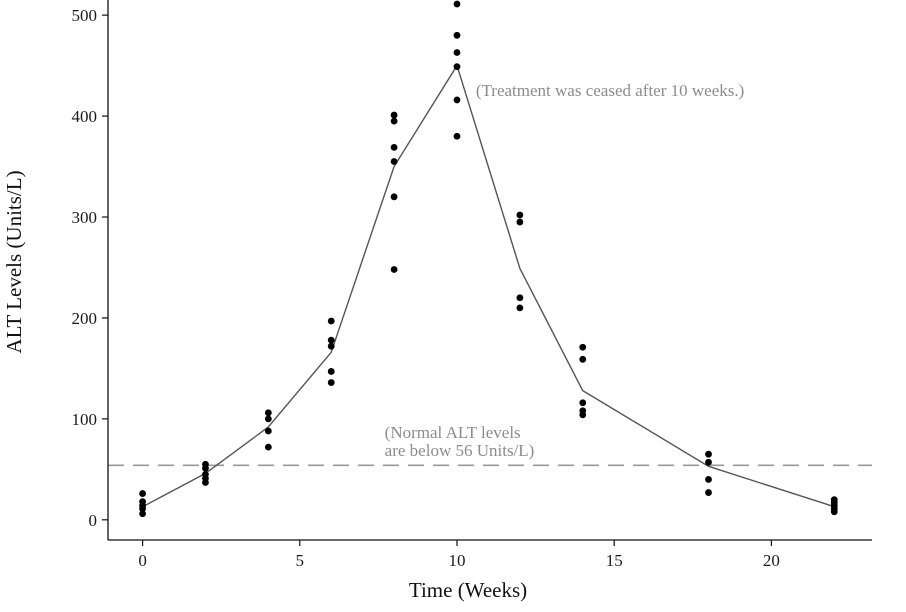 The image size is (906, 612). I want to click on x-tick-label: 5, so click(300, 560).